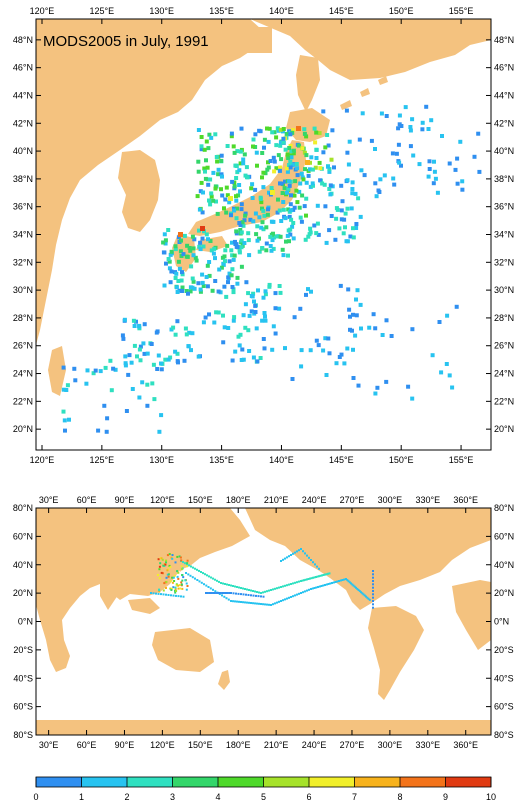 Image resolution: width=529 pixels, height=808 pixels. I want to click on lat-tick-label-left: 46°N, so click(23, 68).